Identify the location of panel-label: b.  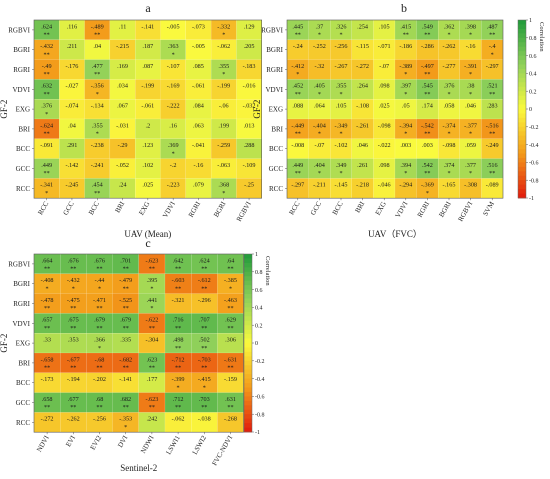
(404, 8).